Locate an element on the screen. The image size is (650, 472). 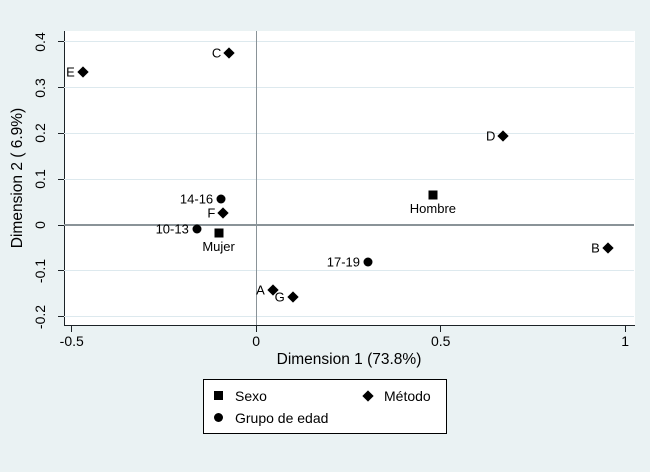
y-axis-tick-label-text: -0.2 is located at coordinates (40, 316).